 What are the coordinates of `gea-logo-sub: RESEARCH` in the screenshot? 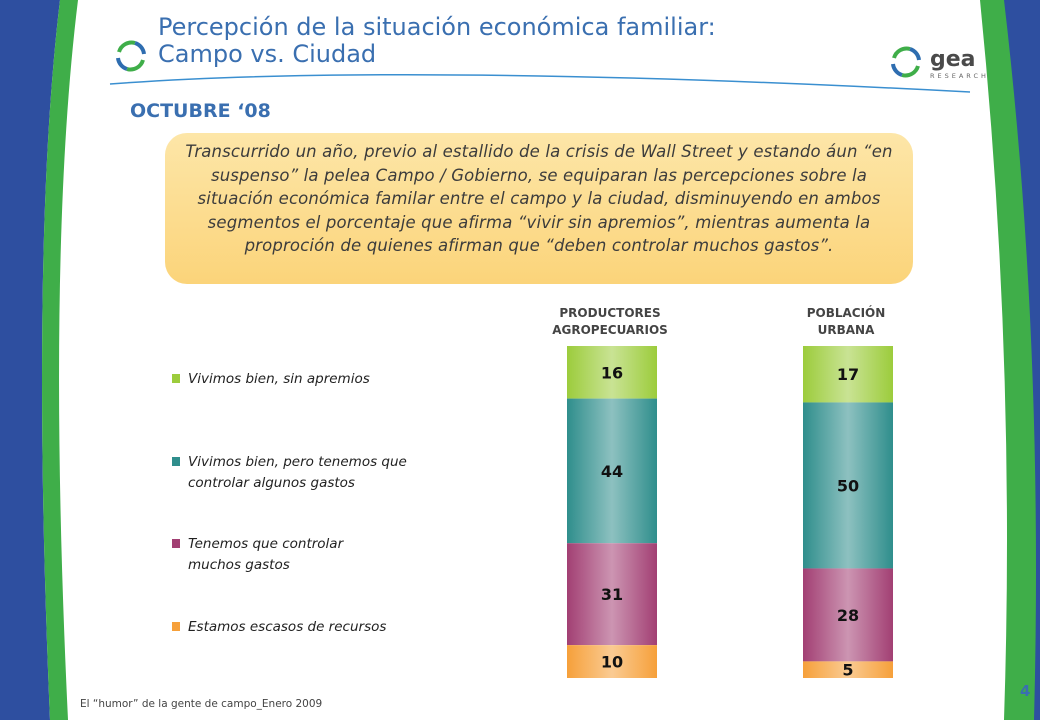 It's located at (959, 76).